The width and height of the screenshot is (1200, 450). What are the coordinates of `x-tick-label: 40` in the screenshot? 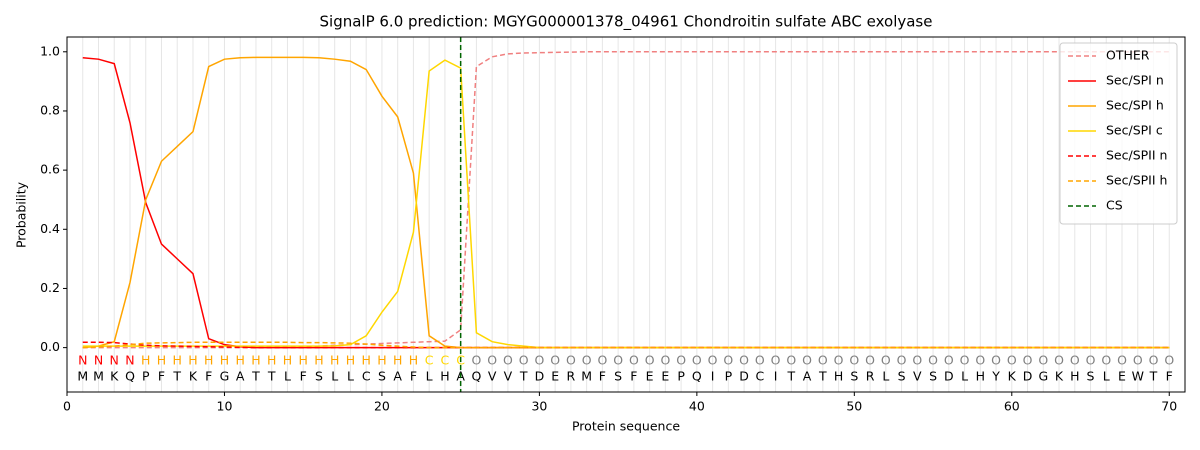 It's located at (697, 406).